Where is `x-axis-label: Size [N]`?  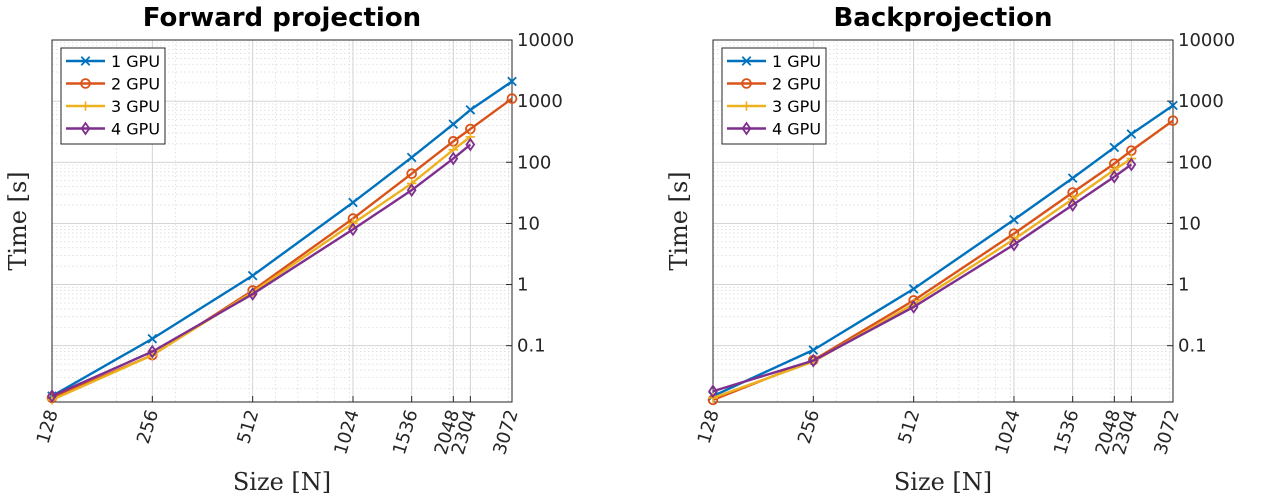 x-axis-label: Size [N] is located at coordinates (943, 482).